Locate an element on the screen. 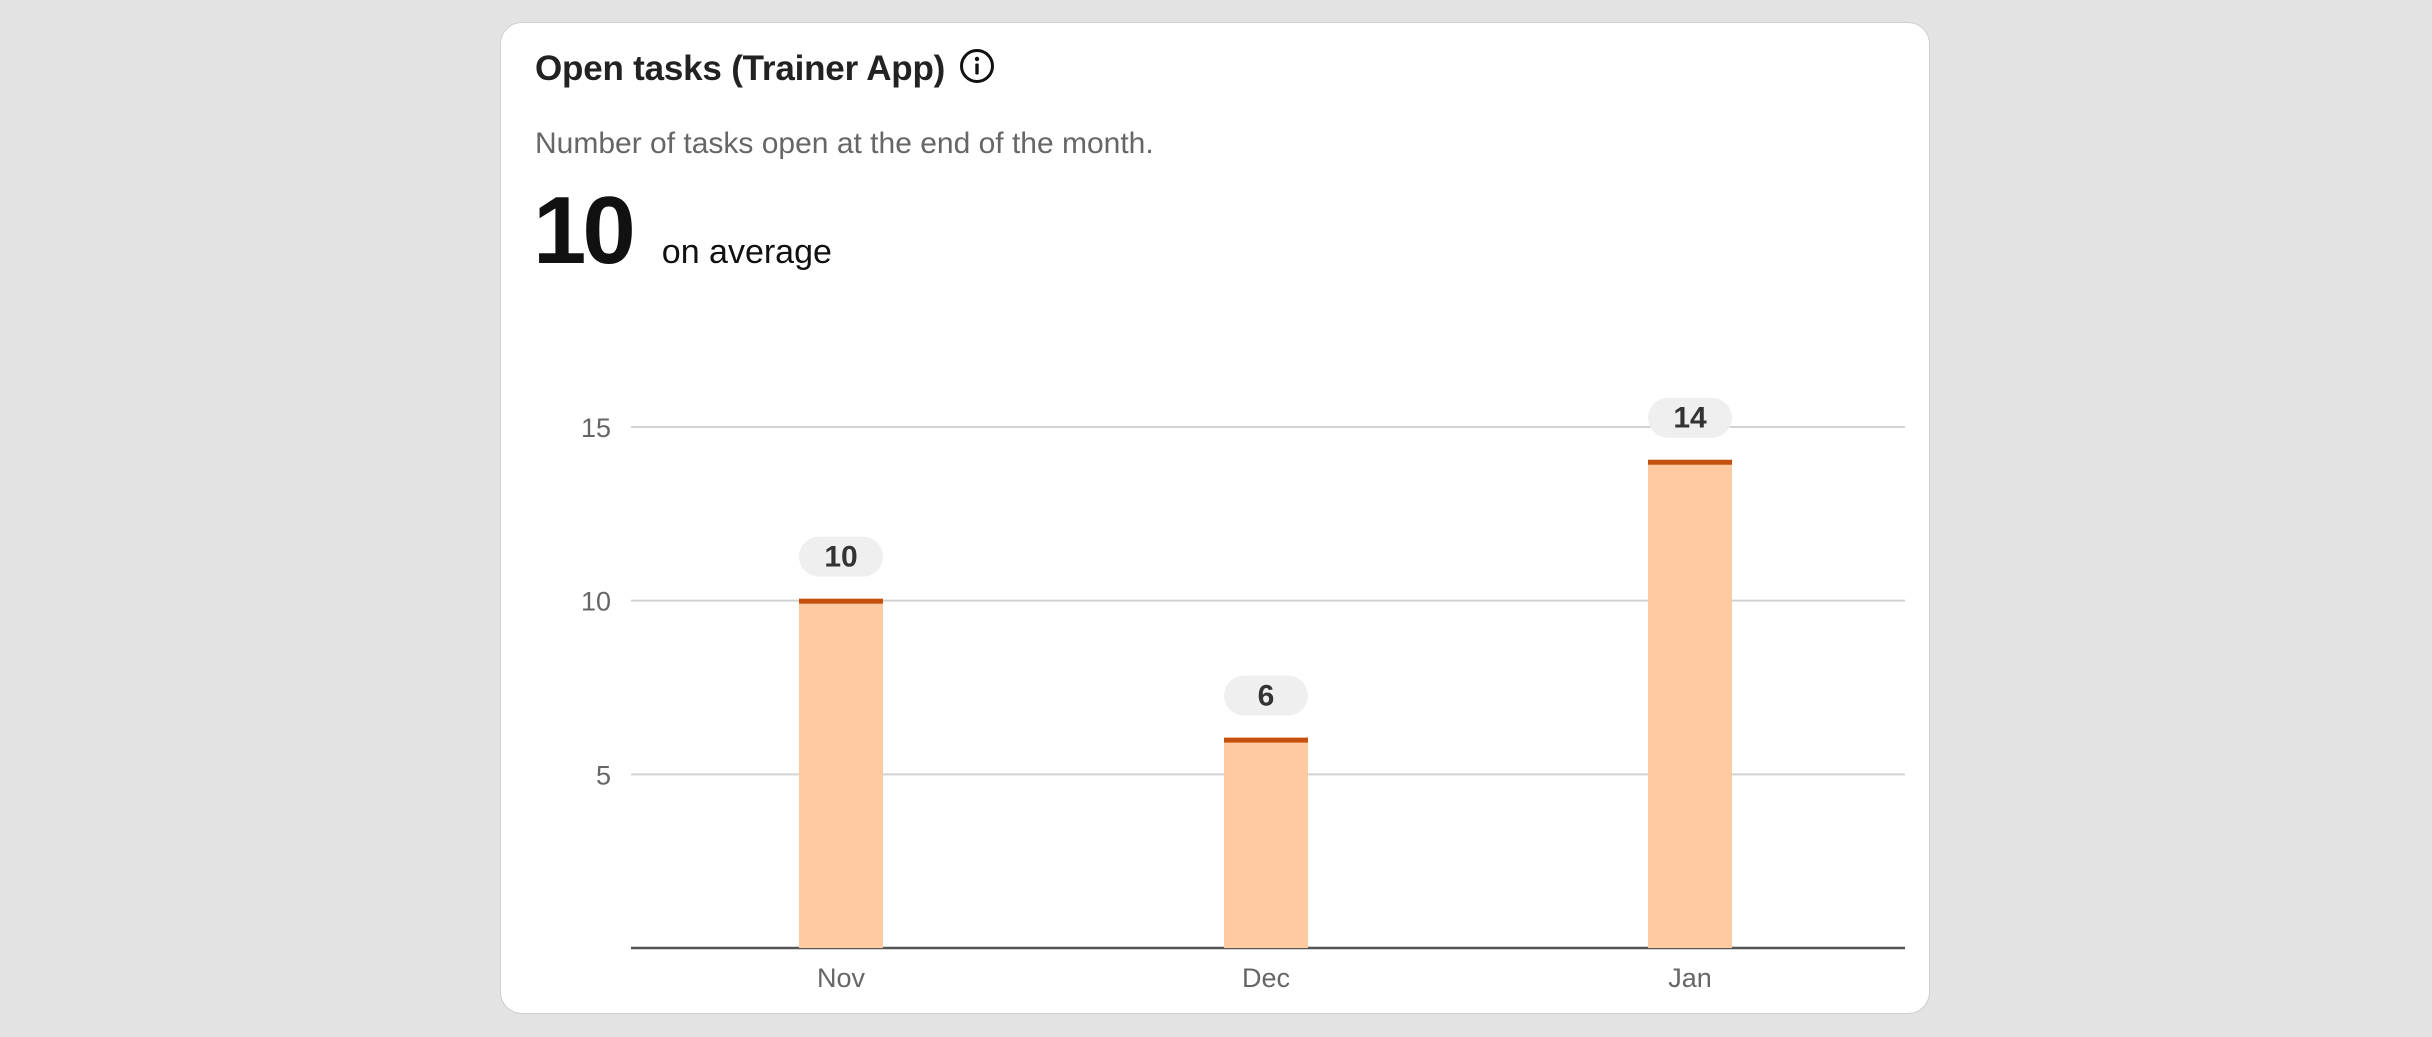 This screenshot has height=1037, width=2432. data-label: 6 is located at coordinates (1266, 696).